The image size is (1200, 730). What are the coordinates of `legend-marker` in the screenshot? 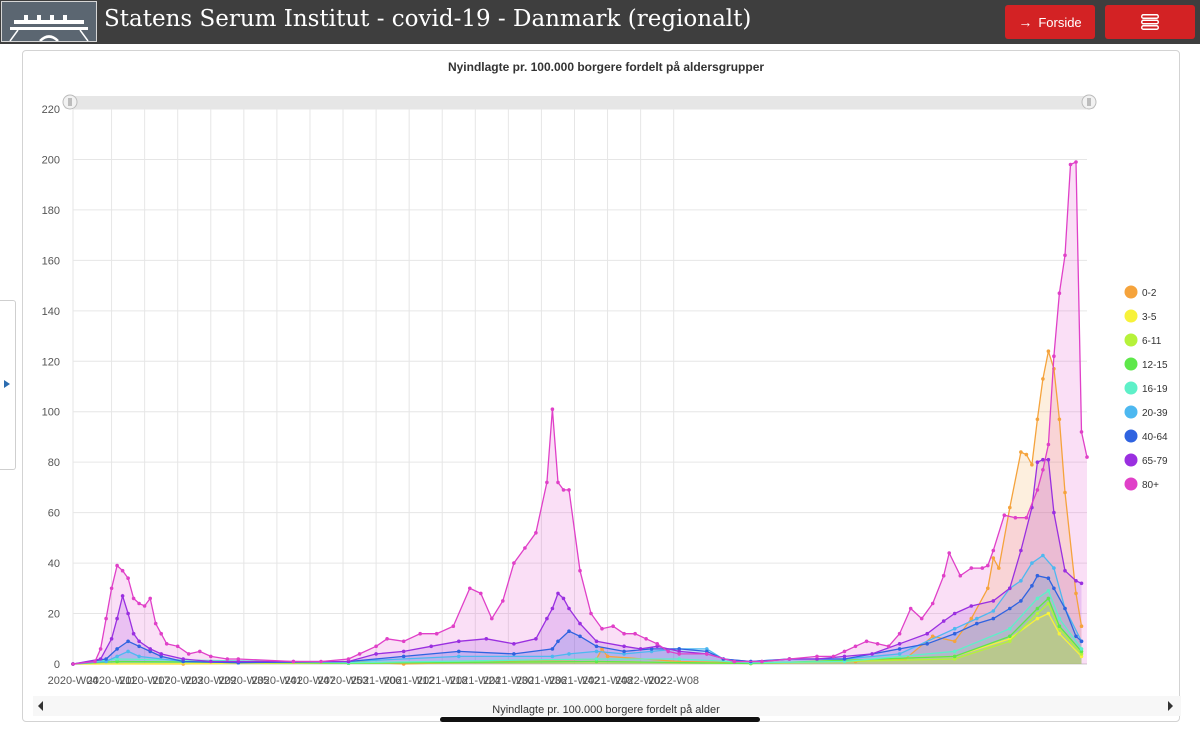 It's located at (1131, 388).